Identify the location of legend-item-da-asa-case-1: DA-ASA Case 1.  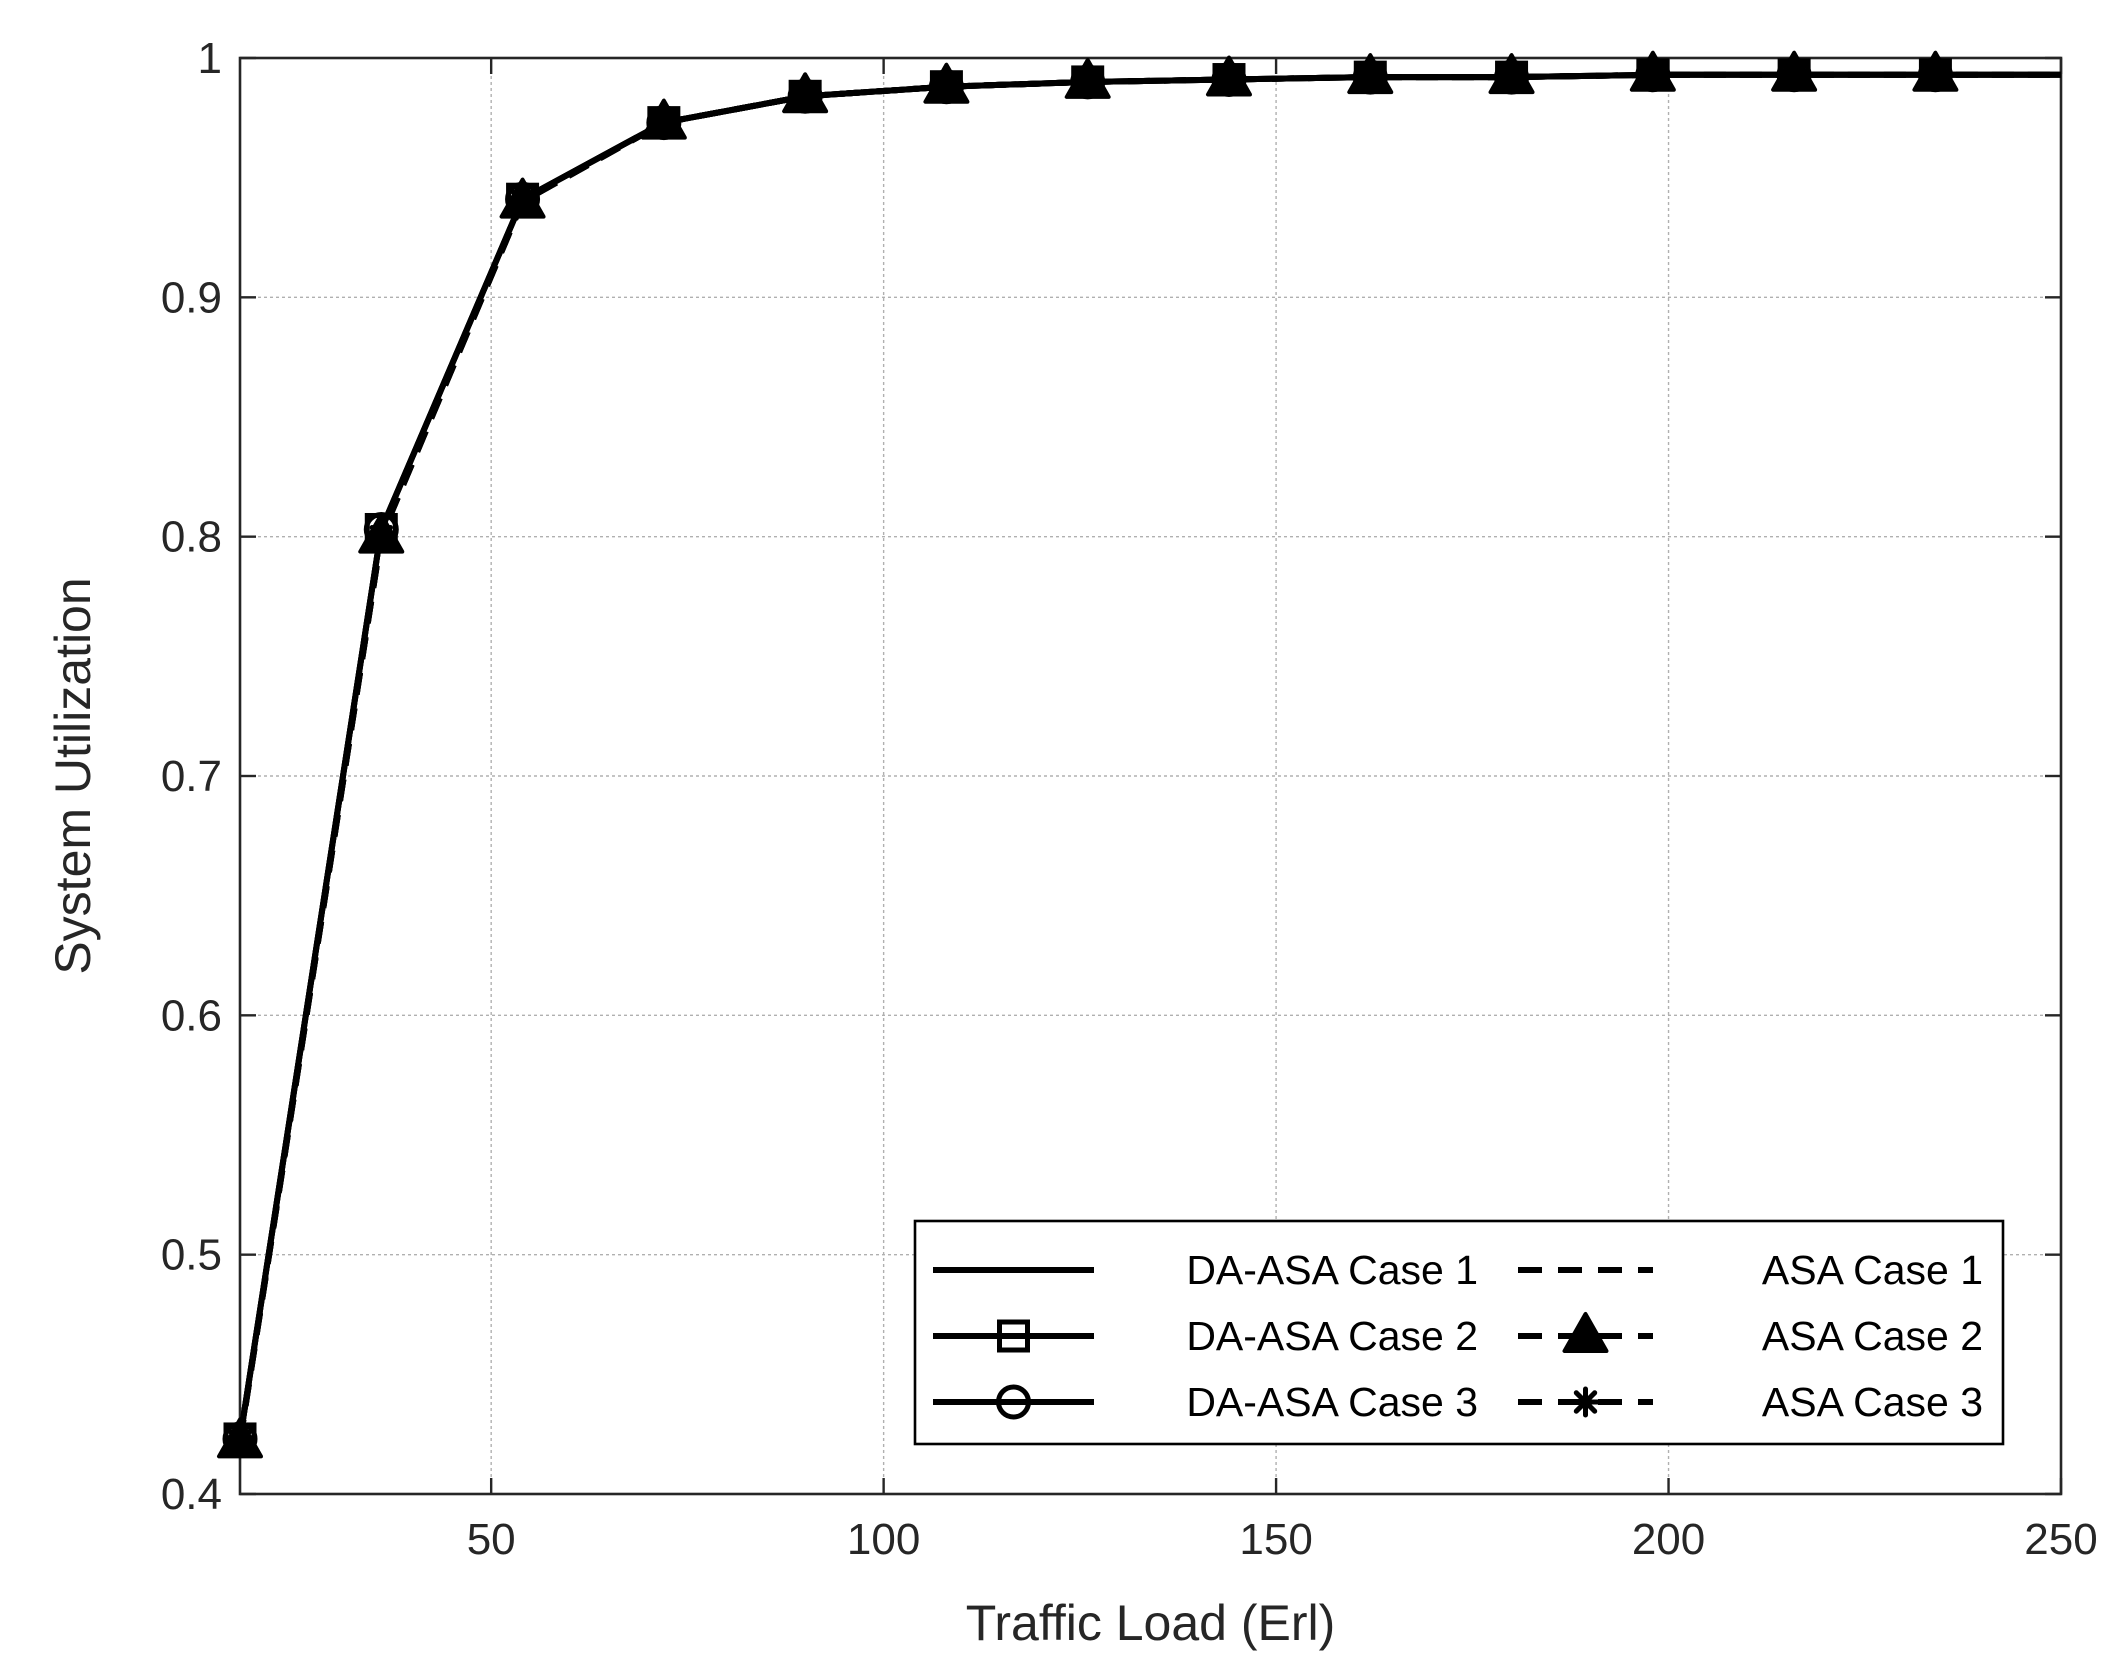
(1205, 1270).